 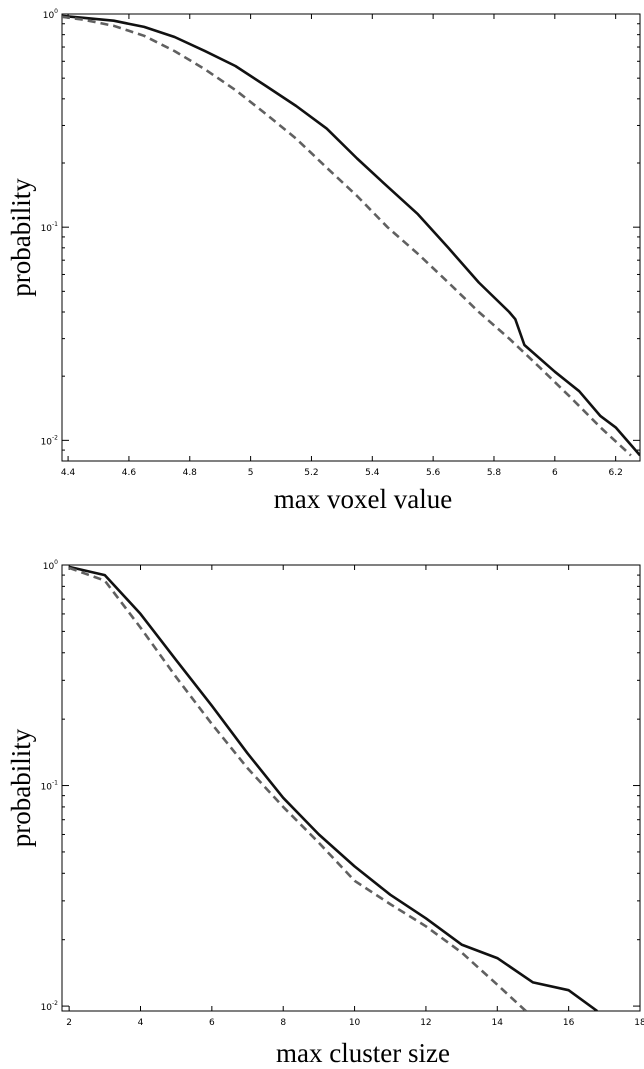 I want to click on x-tick-label: 4, so click(x=141, y=1023).